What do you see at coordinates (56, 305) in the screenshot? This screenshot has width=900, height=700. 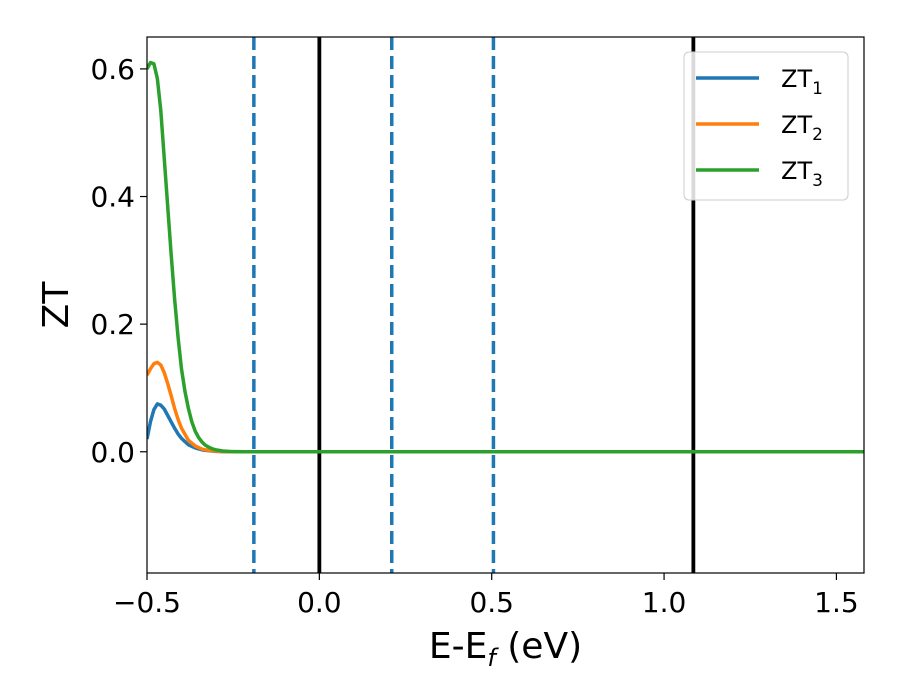 I see `y-axis-label: ZT` at bounding box center [56, 305].